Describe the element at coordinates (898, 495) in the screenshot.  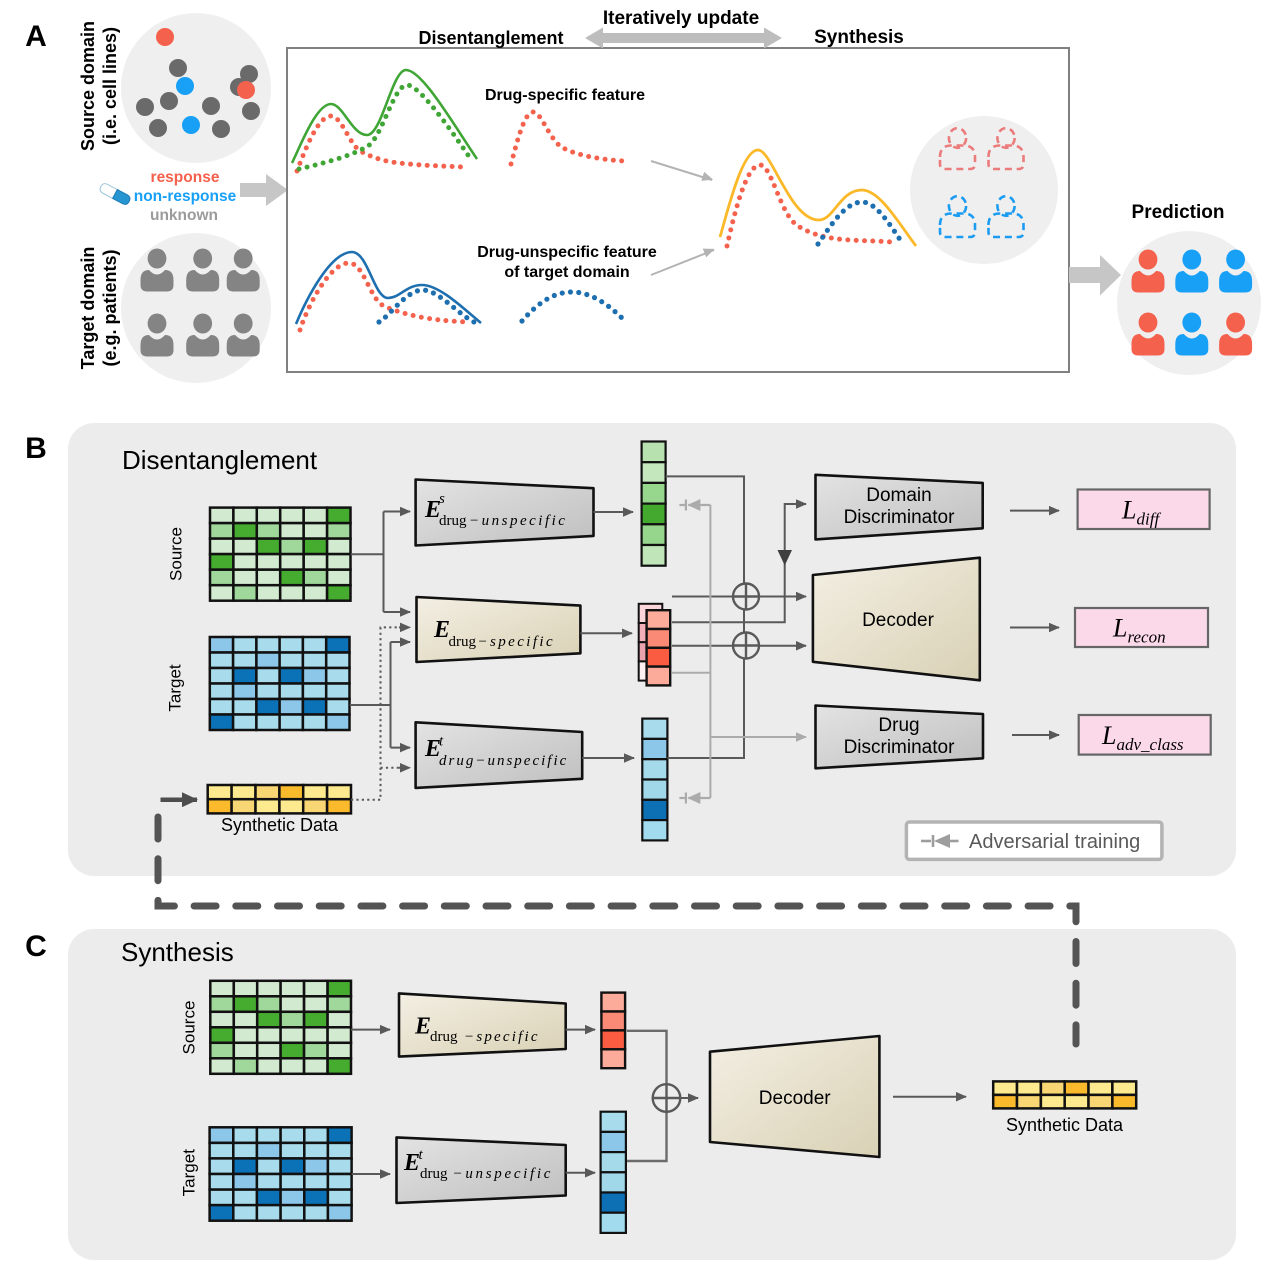
I see `svg-text: Domain` at that location.